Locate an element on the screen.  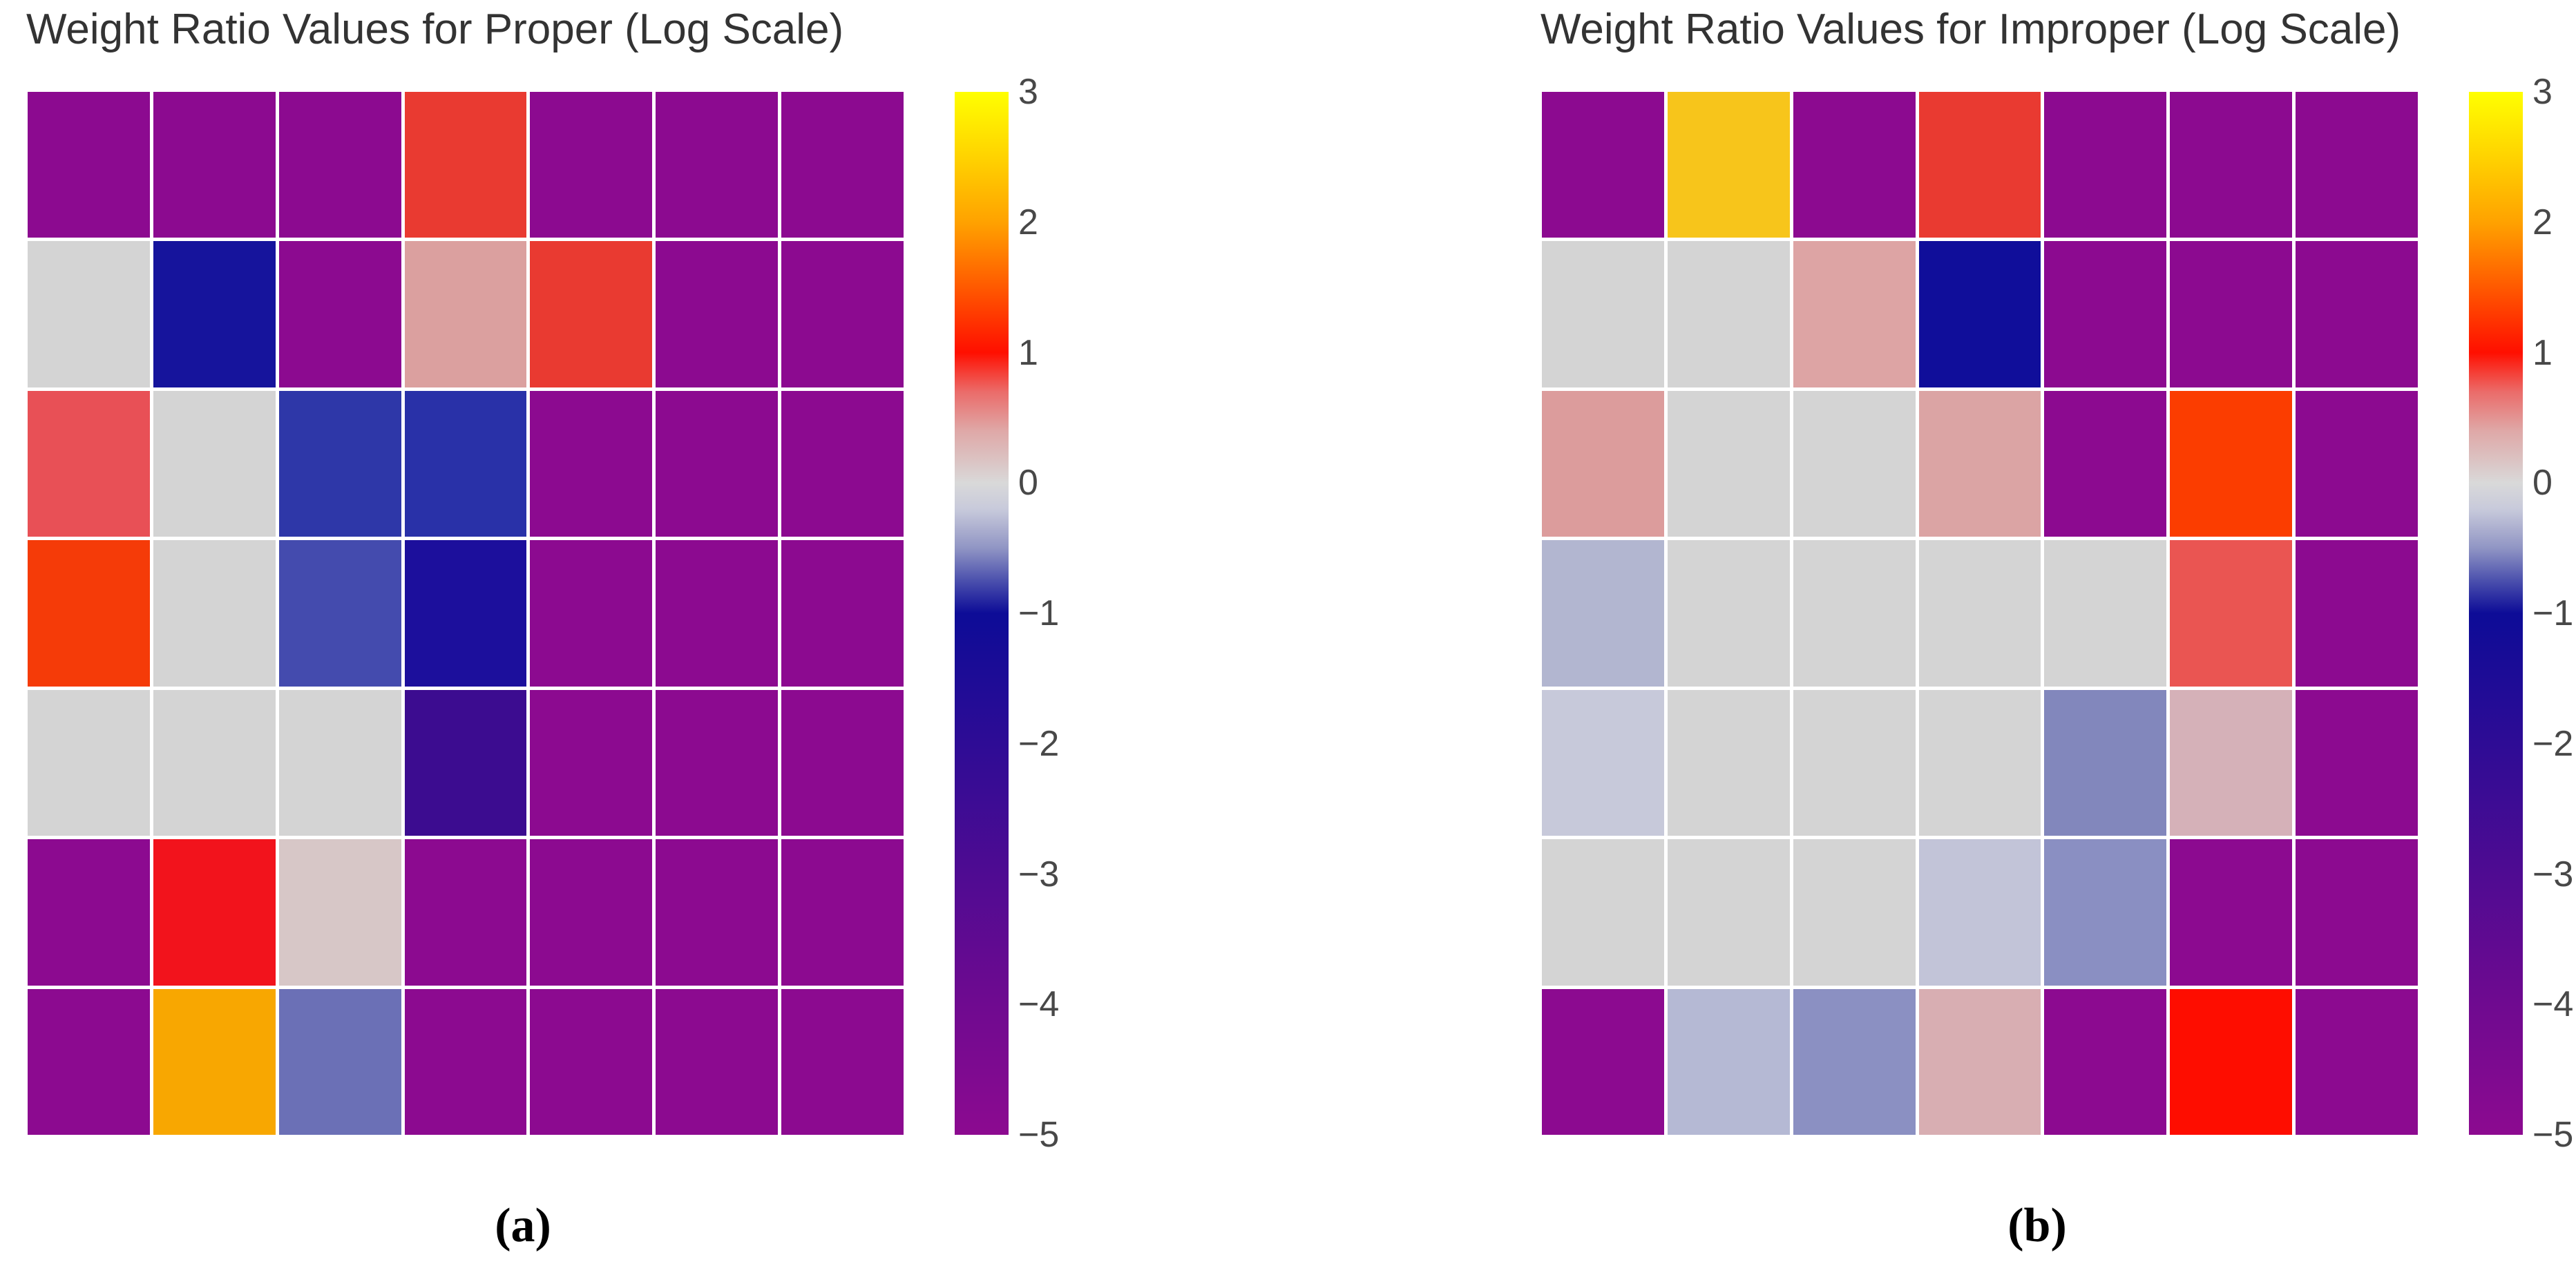
colorbar-tick-label: −4 is located at coordinates (1039, 1004).